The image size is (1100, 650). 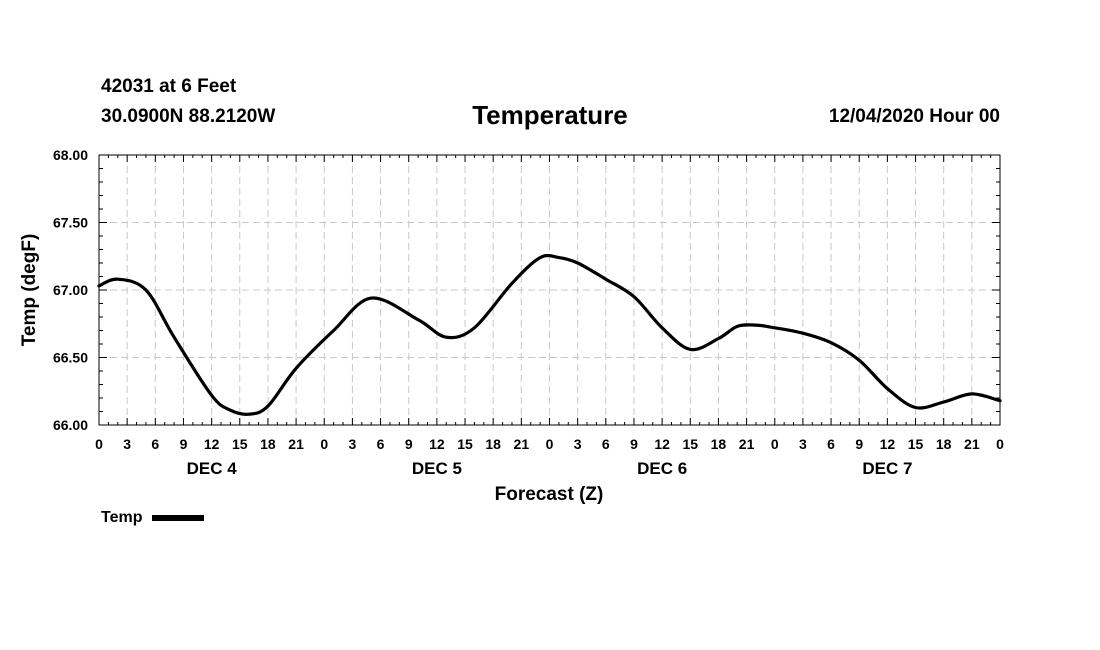 I want to click on legend: Temp, so click(x=153, y=518).